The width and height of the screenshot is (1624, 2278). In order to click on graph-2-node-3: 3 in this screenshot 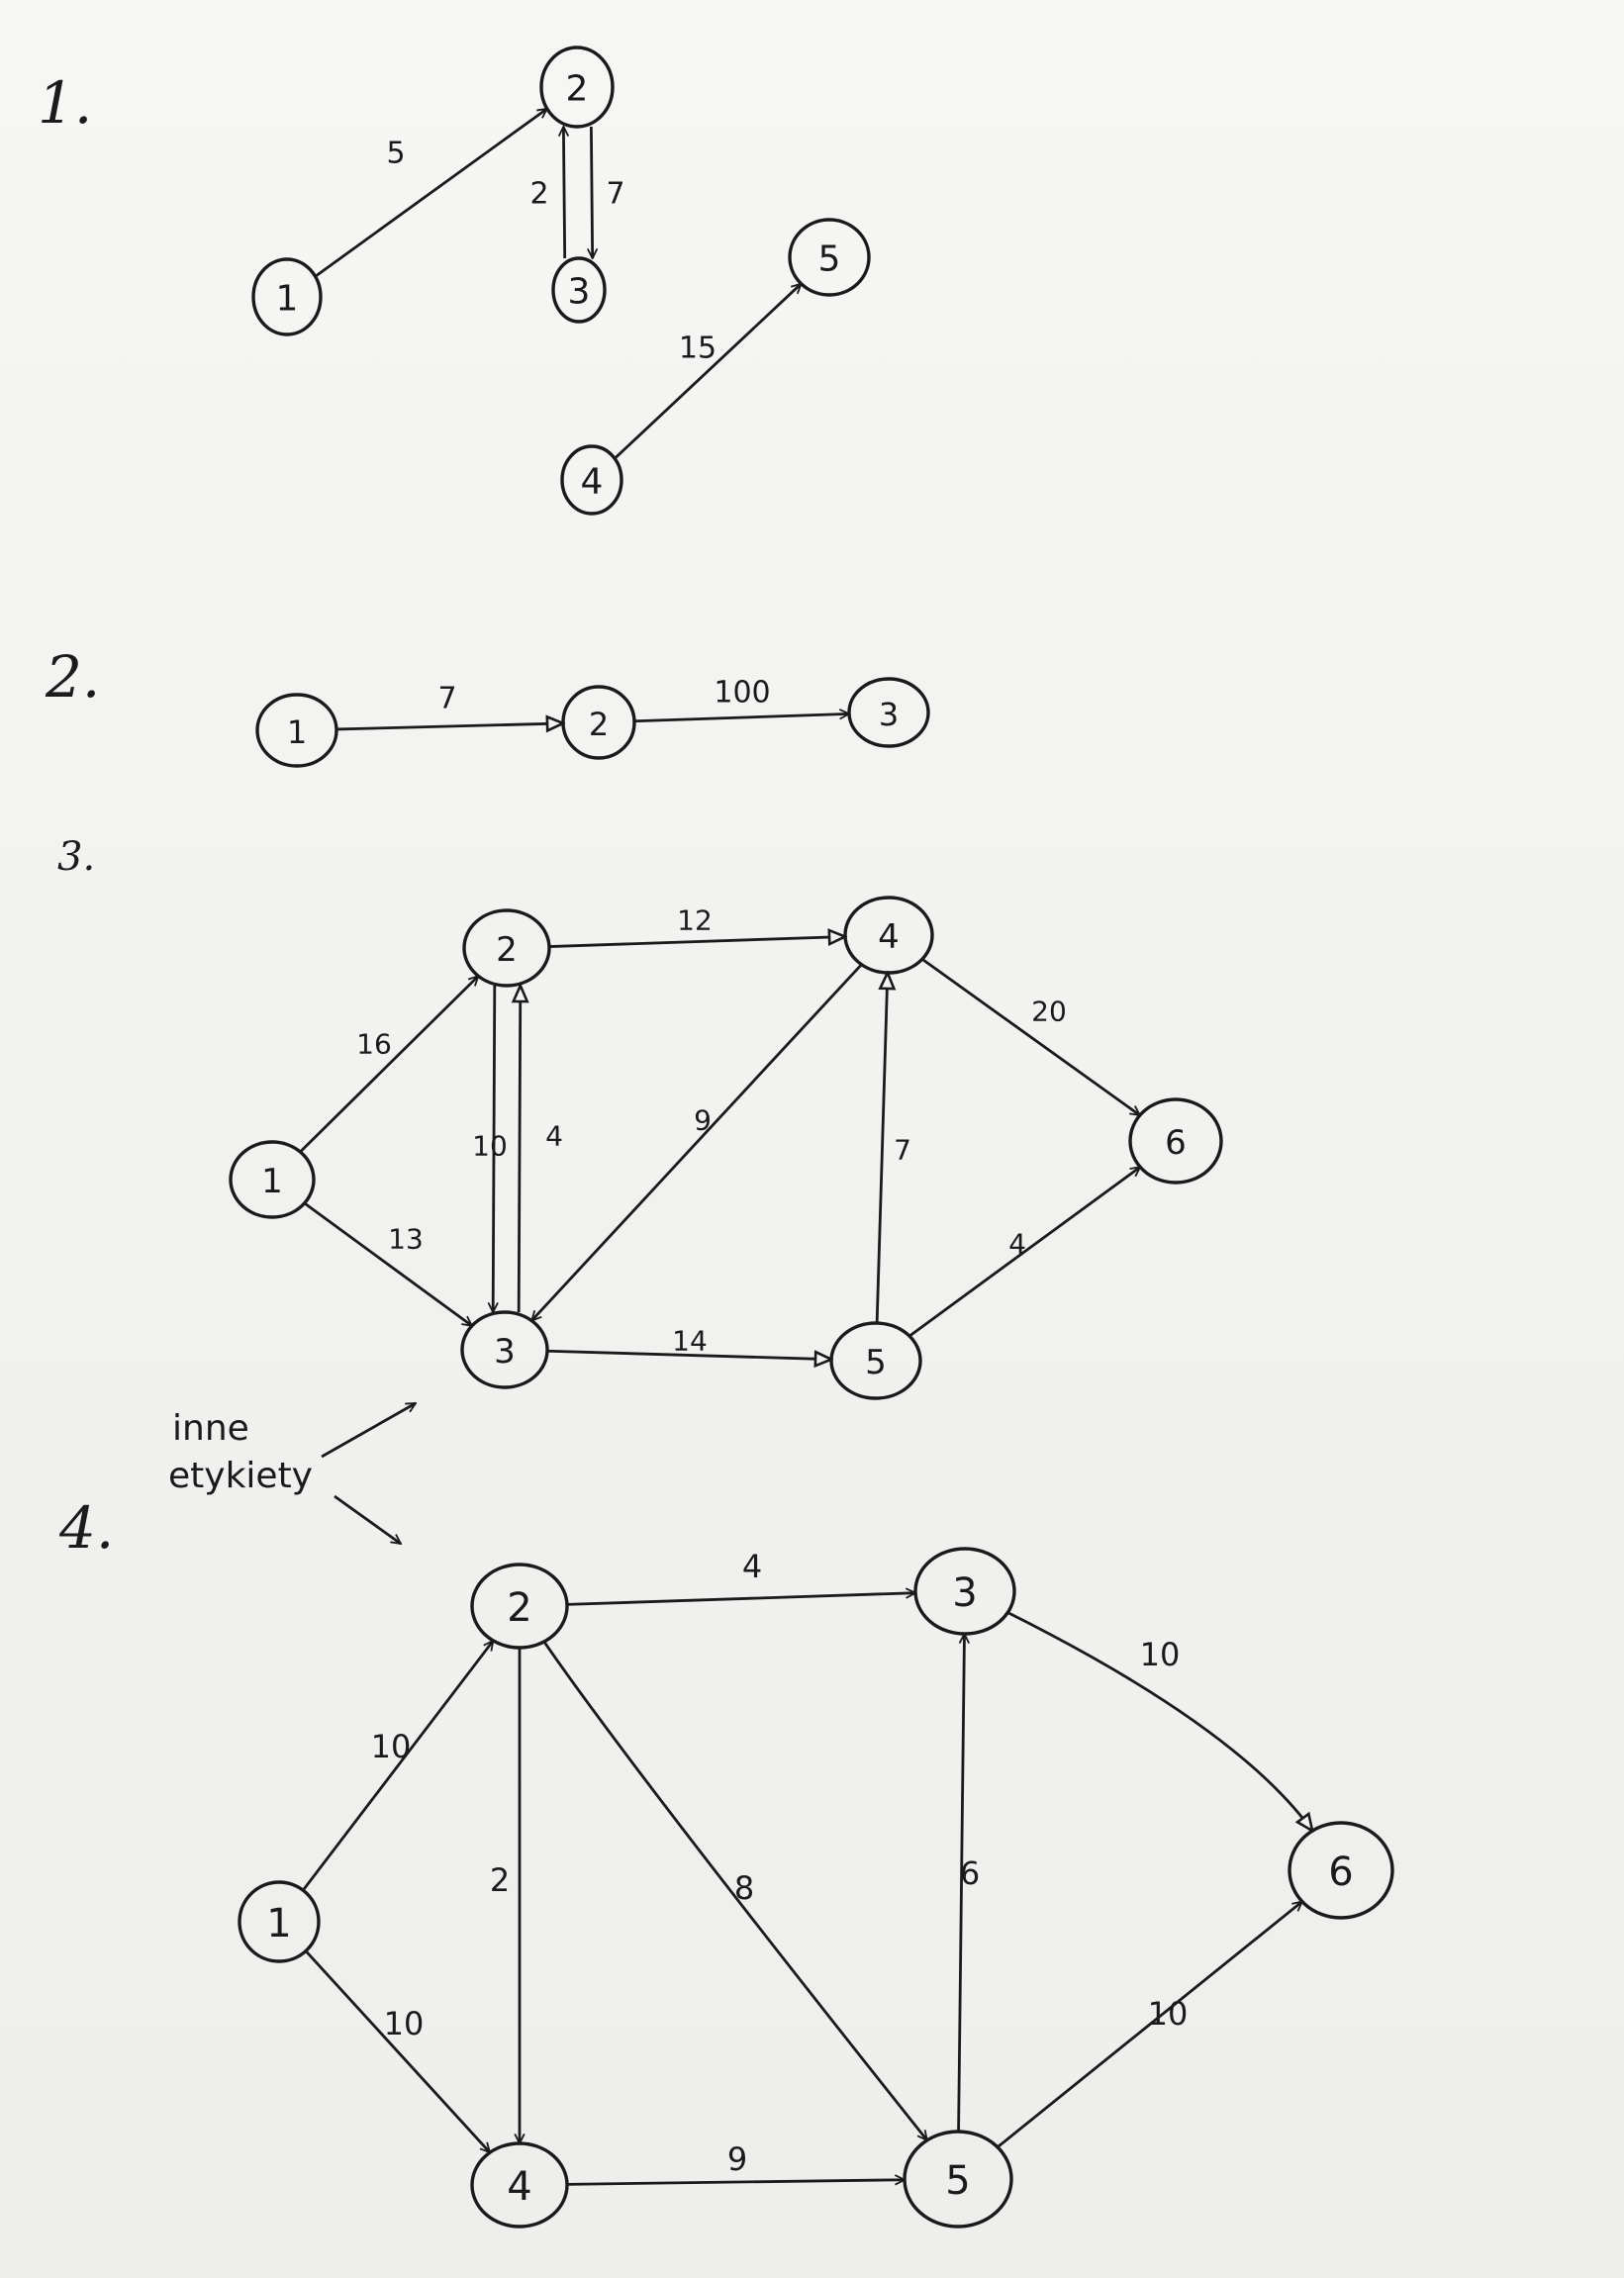, I will do `click(888, 712)`.